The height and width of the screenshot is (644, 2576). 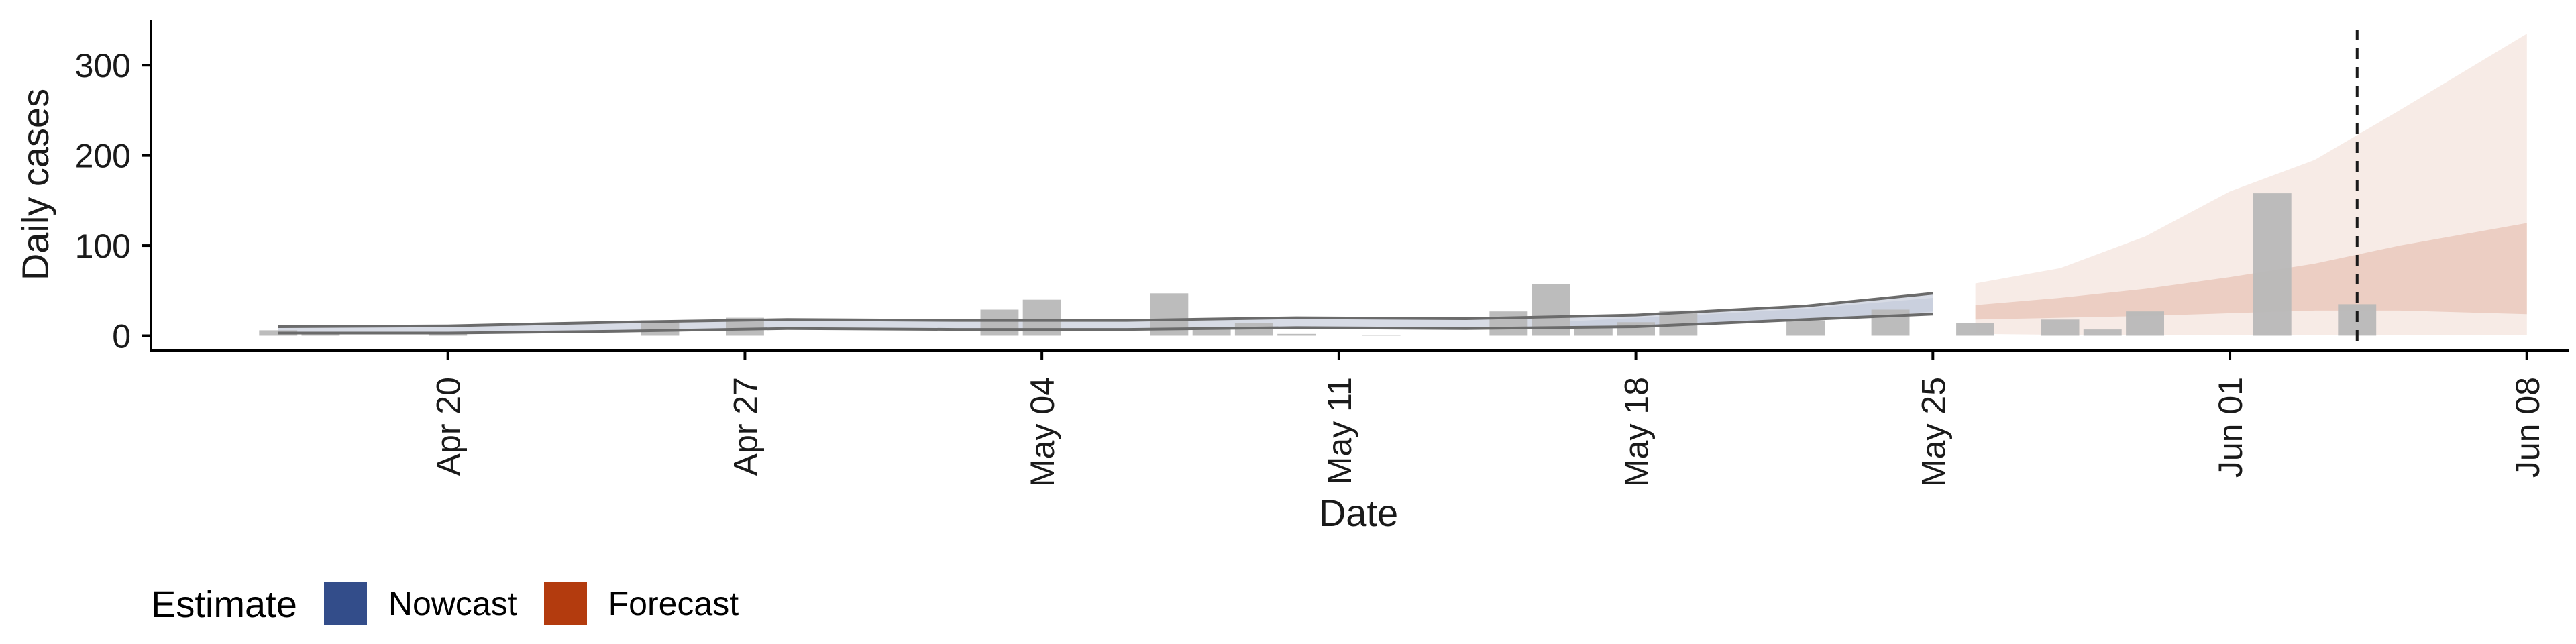 I want to click on x-tick-label: May 25, so click(x=1933, y=432).